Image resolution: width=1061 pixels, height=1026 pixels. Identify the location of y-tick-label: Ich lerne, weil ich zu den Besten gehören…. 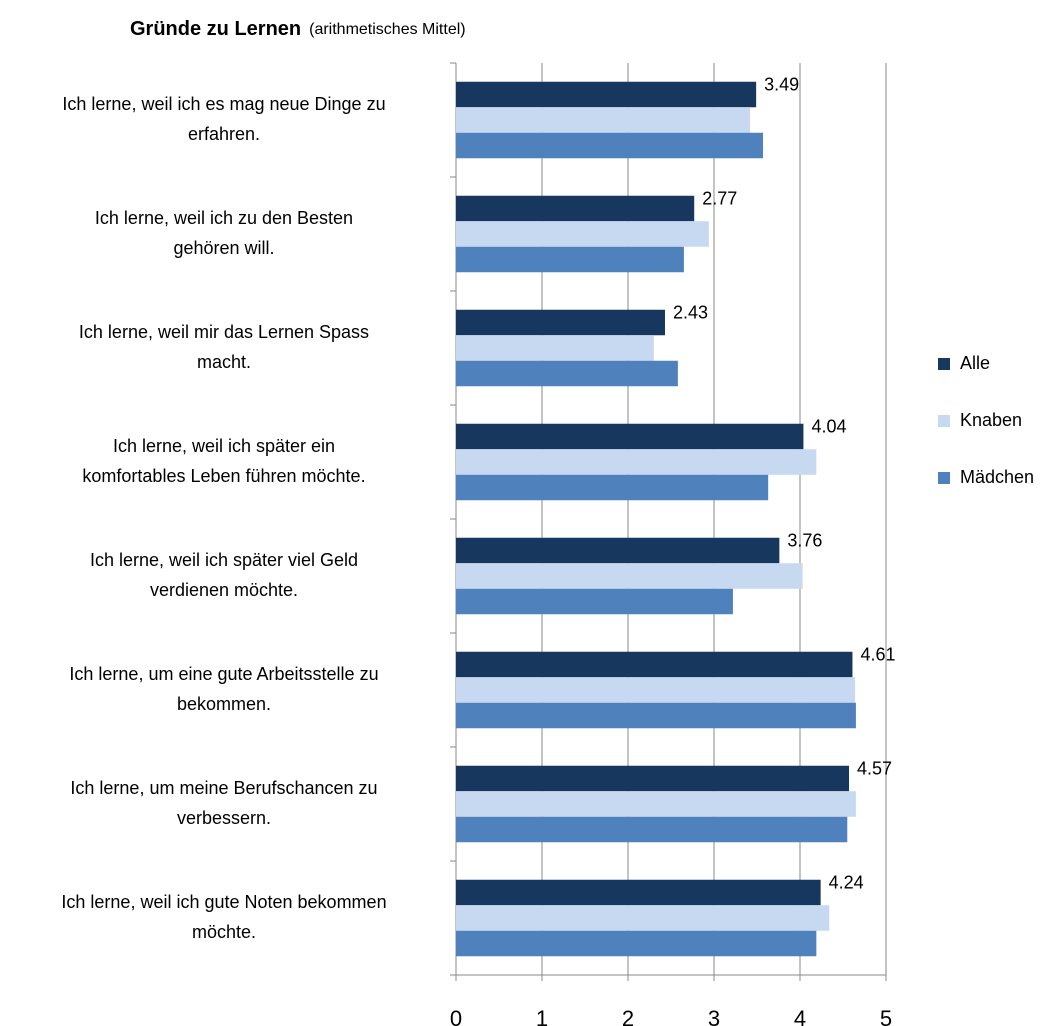
(224, 233).